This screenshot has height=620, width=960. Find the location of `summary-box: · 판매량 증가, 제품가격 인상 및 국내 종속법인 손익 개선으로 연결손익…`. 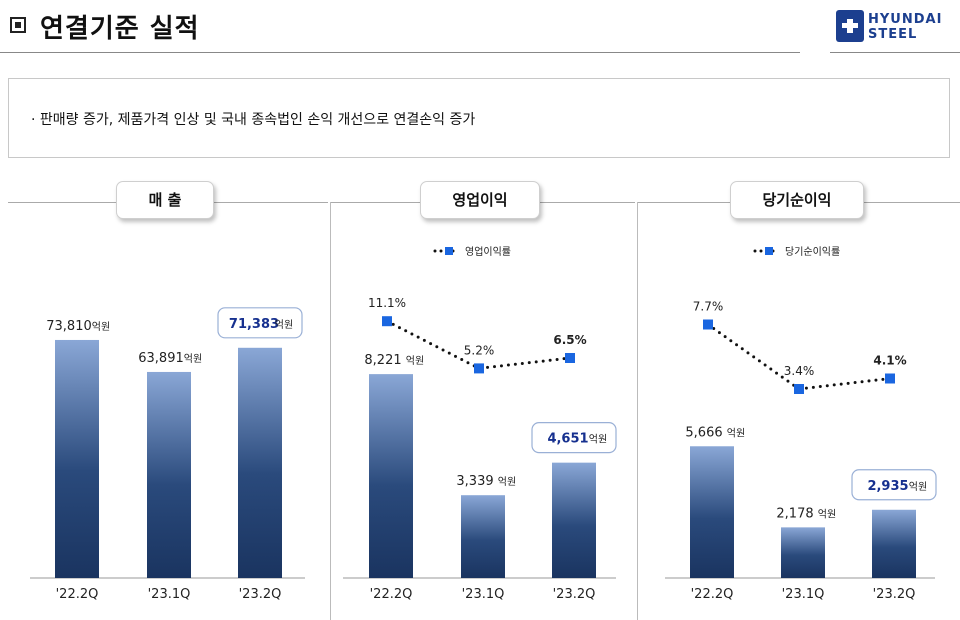

summary-box: · 판매량 증가, 제품가격 인상 및 국내 종속법인 손익 개선으로 연결손익… is located at coordinates (479, 118).